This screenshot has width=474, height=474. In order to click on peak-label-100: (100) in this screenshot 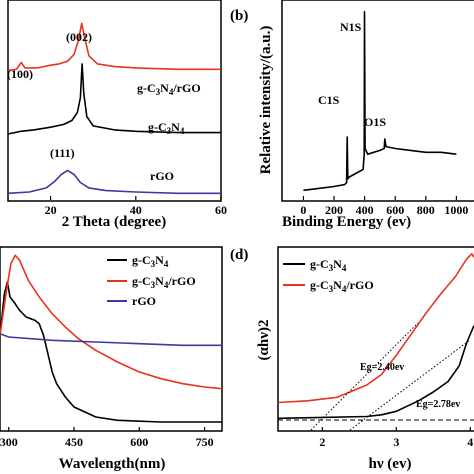, I will do `click(20, 74)`.